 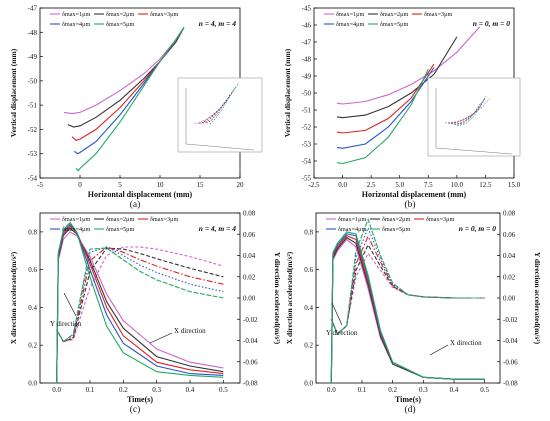 What do you see at coordinates (409, 204) in the screenshot?
I see `panel-label-2: (b)` at bounding box center [409, 204].